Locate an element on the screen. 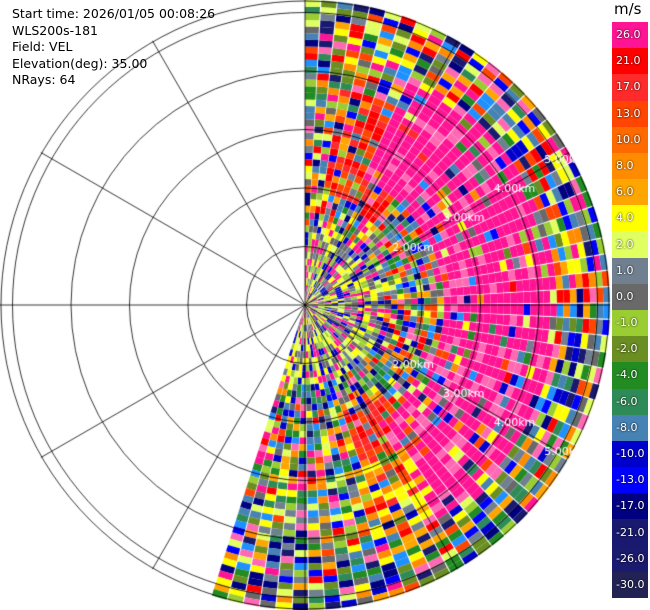 The height and width of the screenshot is (610, 650). instrument-text: WLS200s-181 is located at coordinates (55, 30).